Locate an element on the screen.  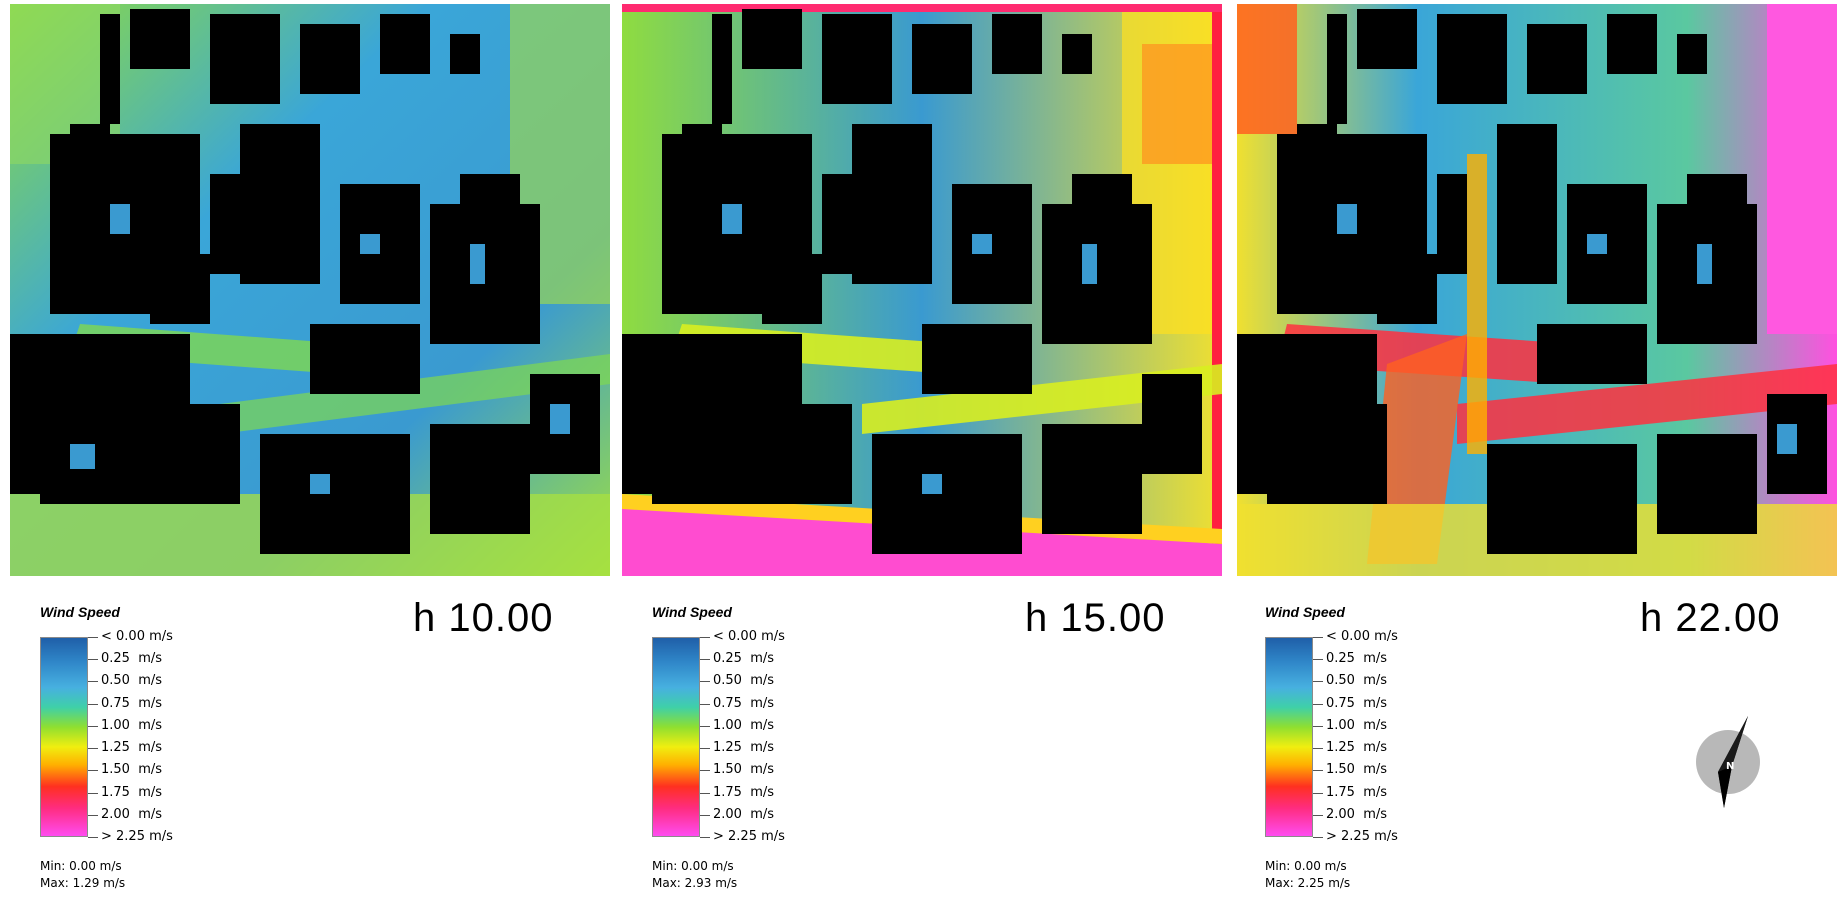
hour-label: h 22.00 is located at coordinates (1710, 618).